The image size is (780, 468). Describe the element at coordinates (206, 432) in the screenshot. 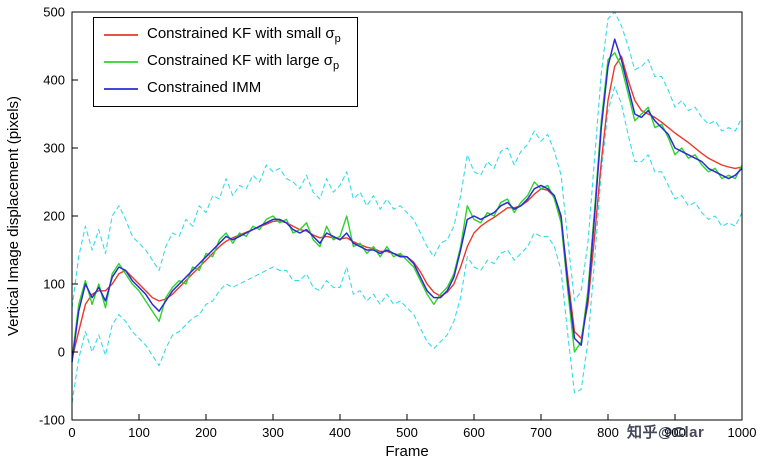

I see `x-tick-label: 200` at that location.